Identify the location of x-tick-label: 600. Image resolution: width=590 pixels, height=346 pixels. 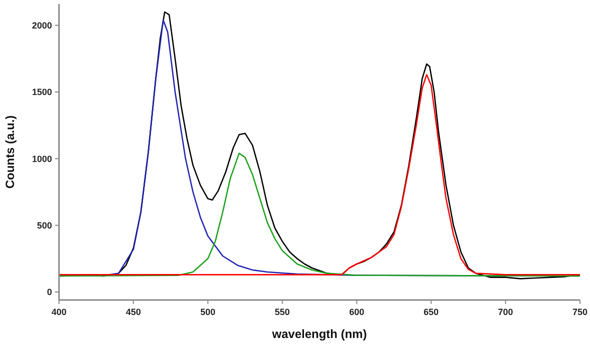
(356, 312).